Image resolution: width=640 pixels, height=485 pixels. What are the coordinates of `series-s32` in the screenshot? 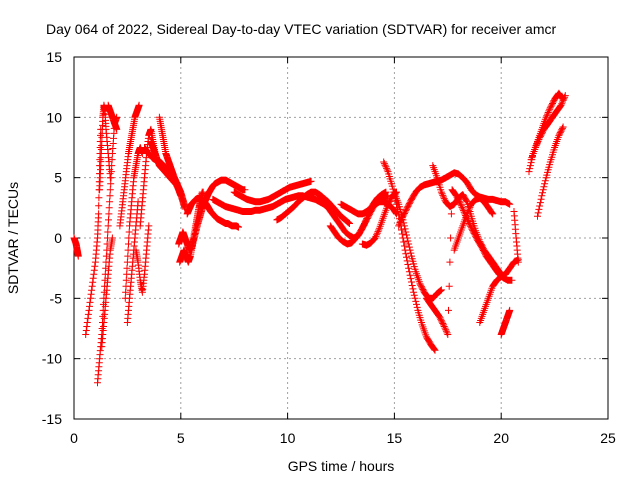 It's located at (499, 291).